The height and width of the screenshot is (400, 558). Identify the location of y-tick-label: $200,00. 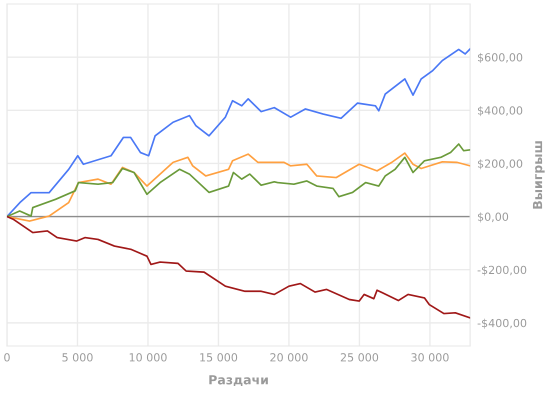
(500, 164).